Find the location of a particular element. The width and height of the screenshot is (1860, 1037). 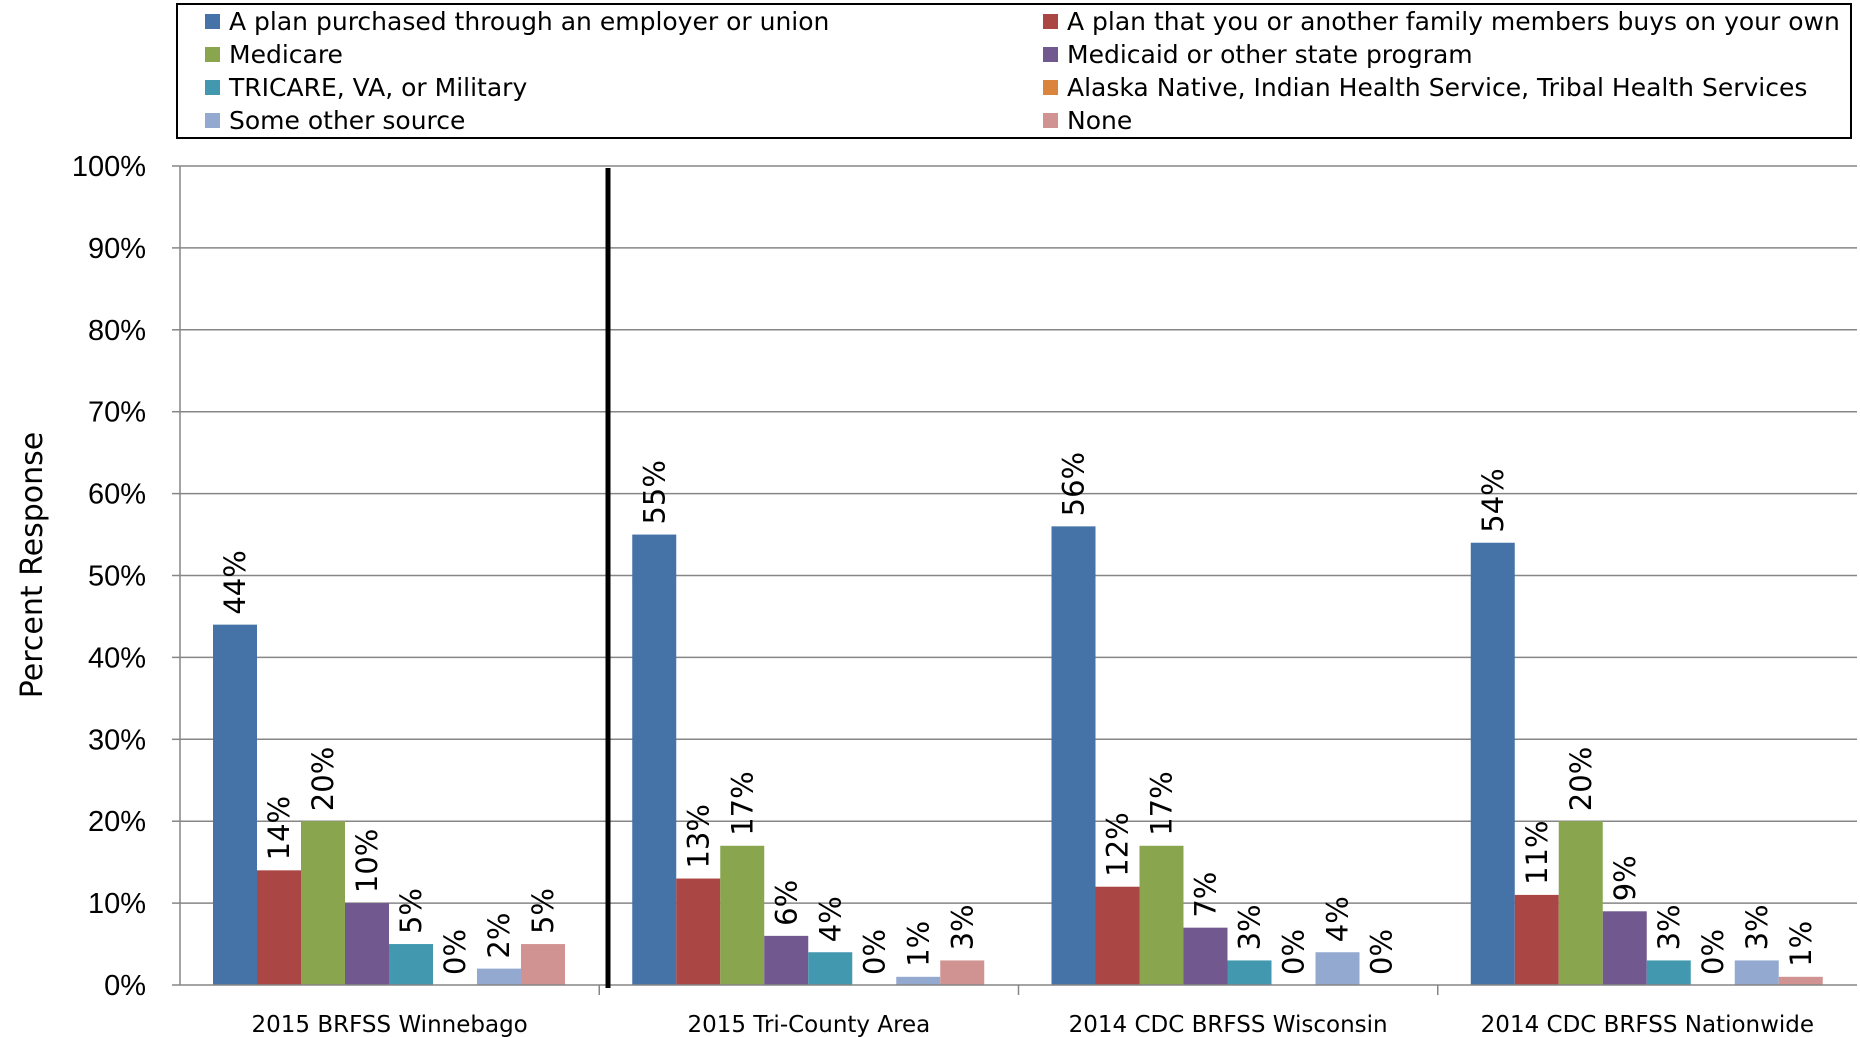

data-label: 12% is located at coordinates (1118, 844).